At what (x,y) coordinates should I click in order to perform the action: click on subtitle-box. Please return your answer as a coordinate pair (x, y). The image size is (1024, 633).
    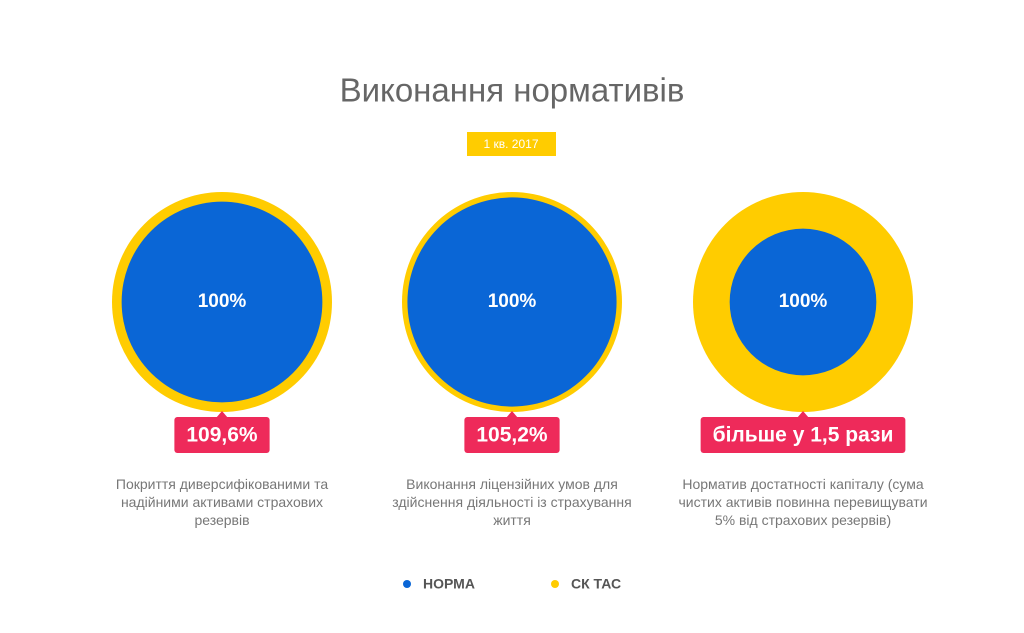
    Looking at the image, I should click on (511, 144).